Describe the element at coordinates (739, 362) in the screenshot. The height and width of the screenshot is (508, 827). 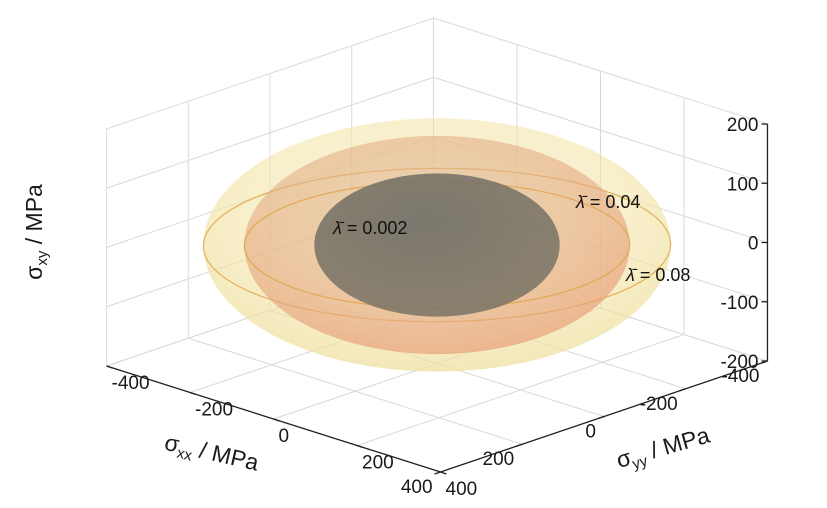
I see `z-tick-label: -200` at that location.